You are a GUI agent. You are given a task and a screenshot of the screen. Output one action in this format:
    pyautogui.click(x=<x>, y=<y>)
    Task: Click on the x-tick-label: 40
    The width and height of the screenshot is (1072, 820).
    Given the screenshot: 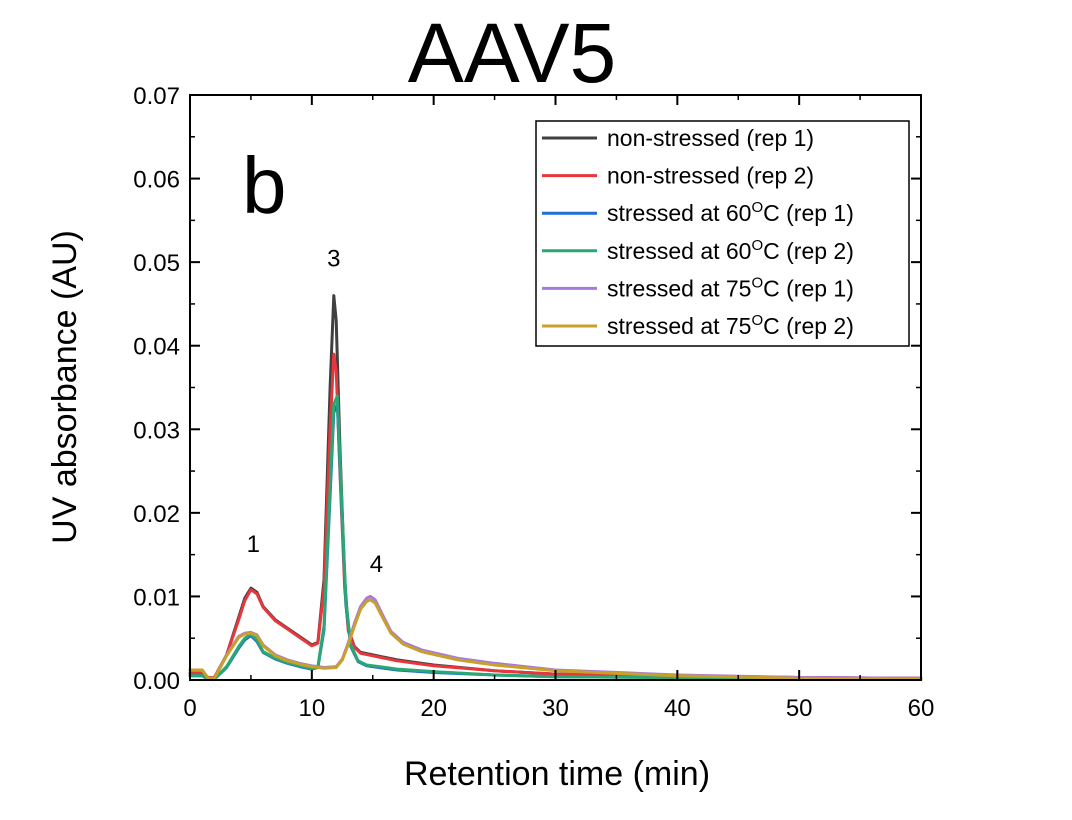 What is the action you would take?
    pyautogui.click(x=677, y=708)
    